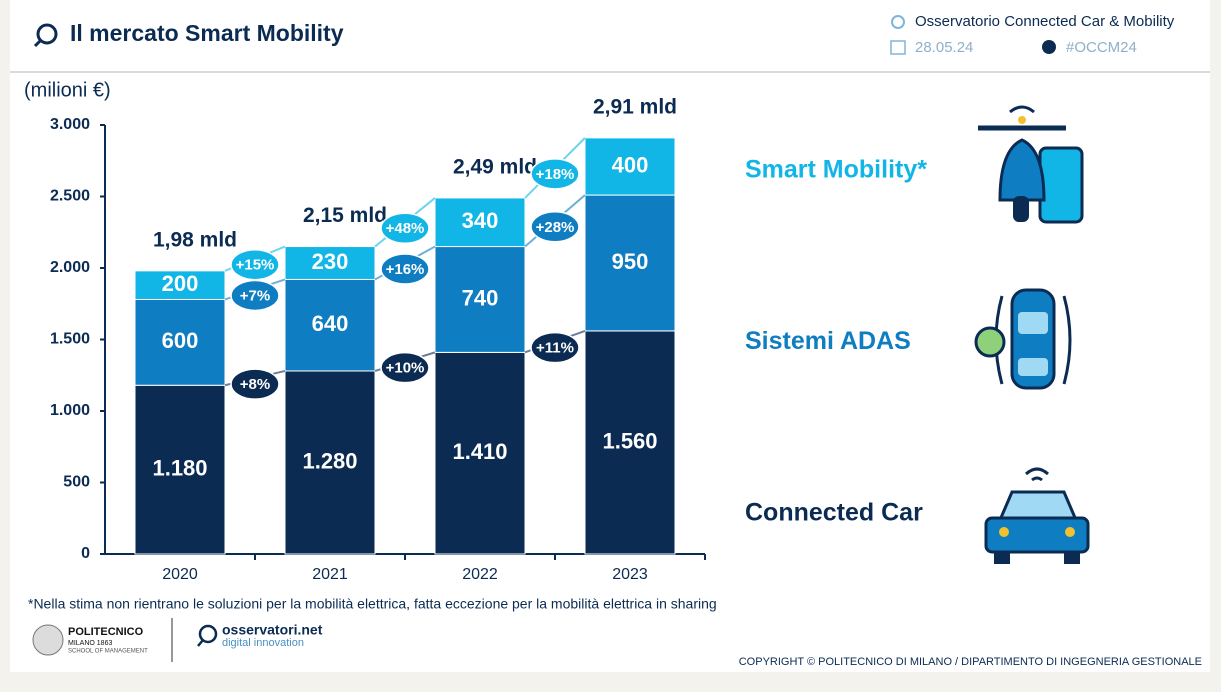  Describe the element at coordinates (70, 410) in the screenshot. I see `y-tick-label: 1.000` at that location.